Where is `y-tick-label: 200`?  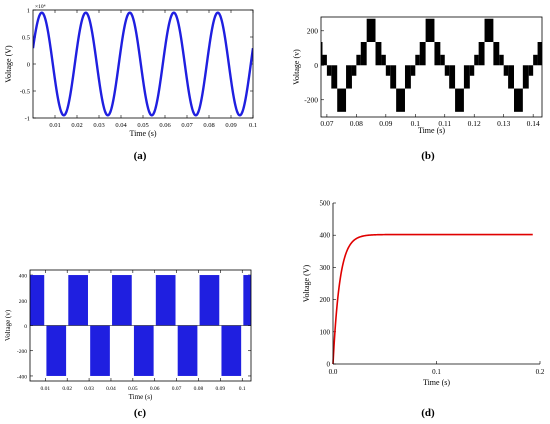
y-tick-label: 200 is located at coordinates (23, 302).